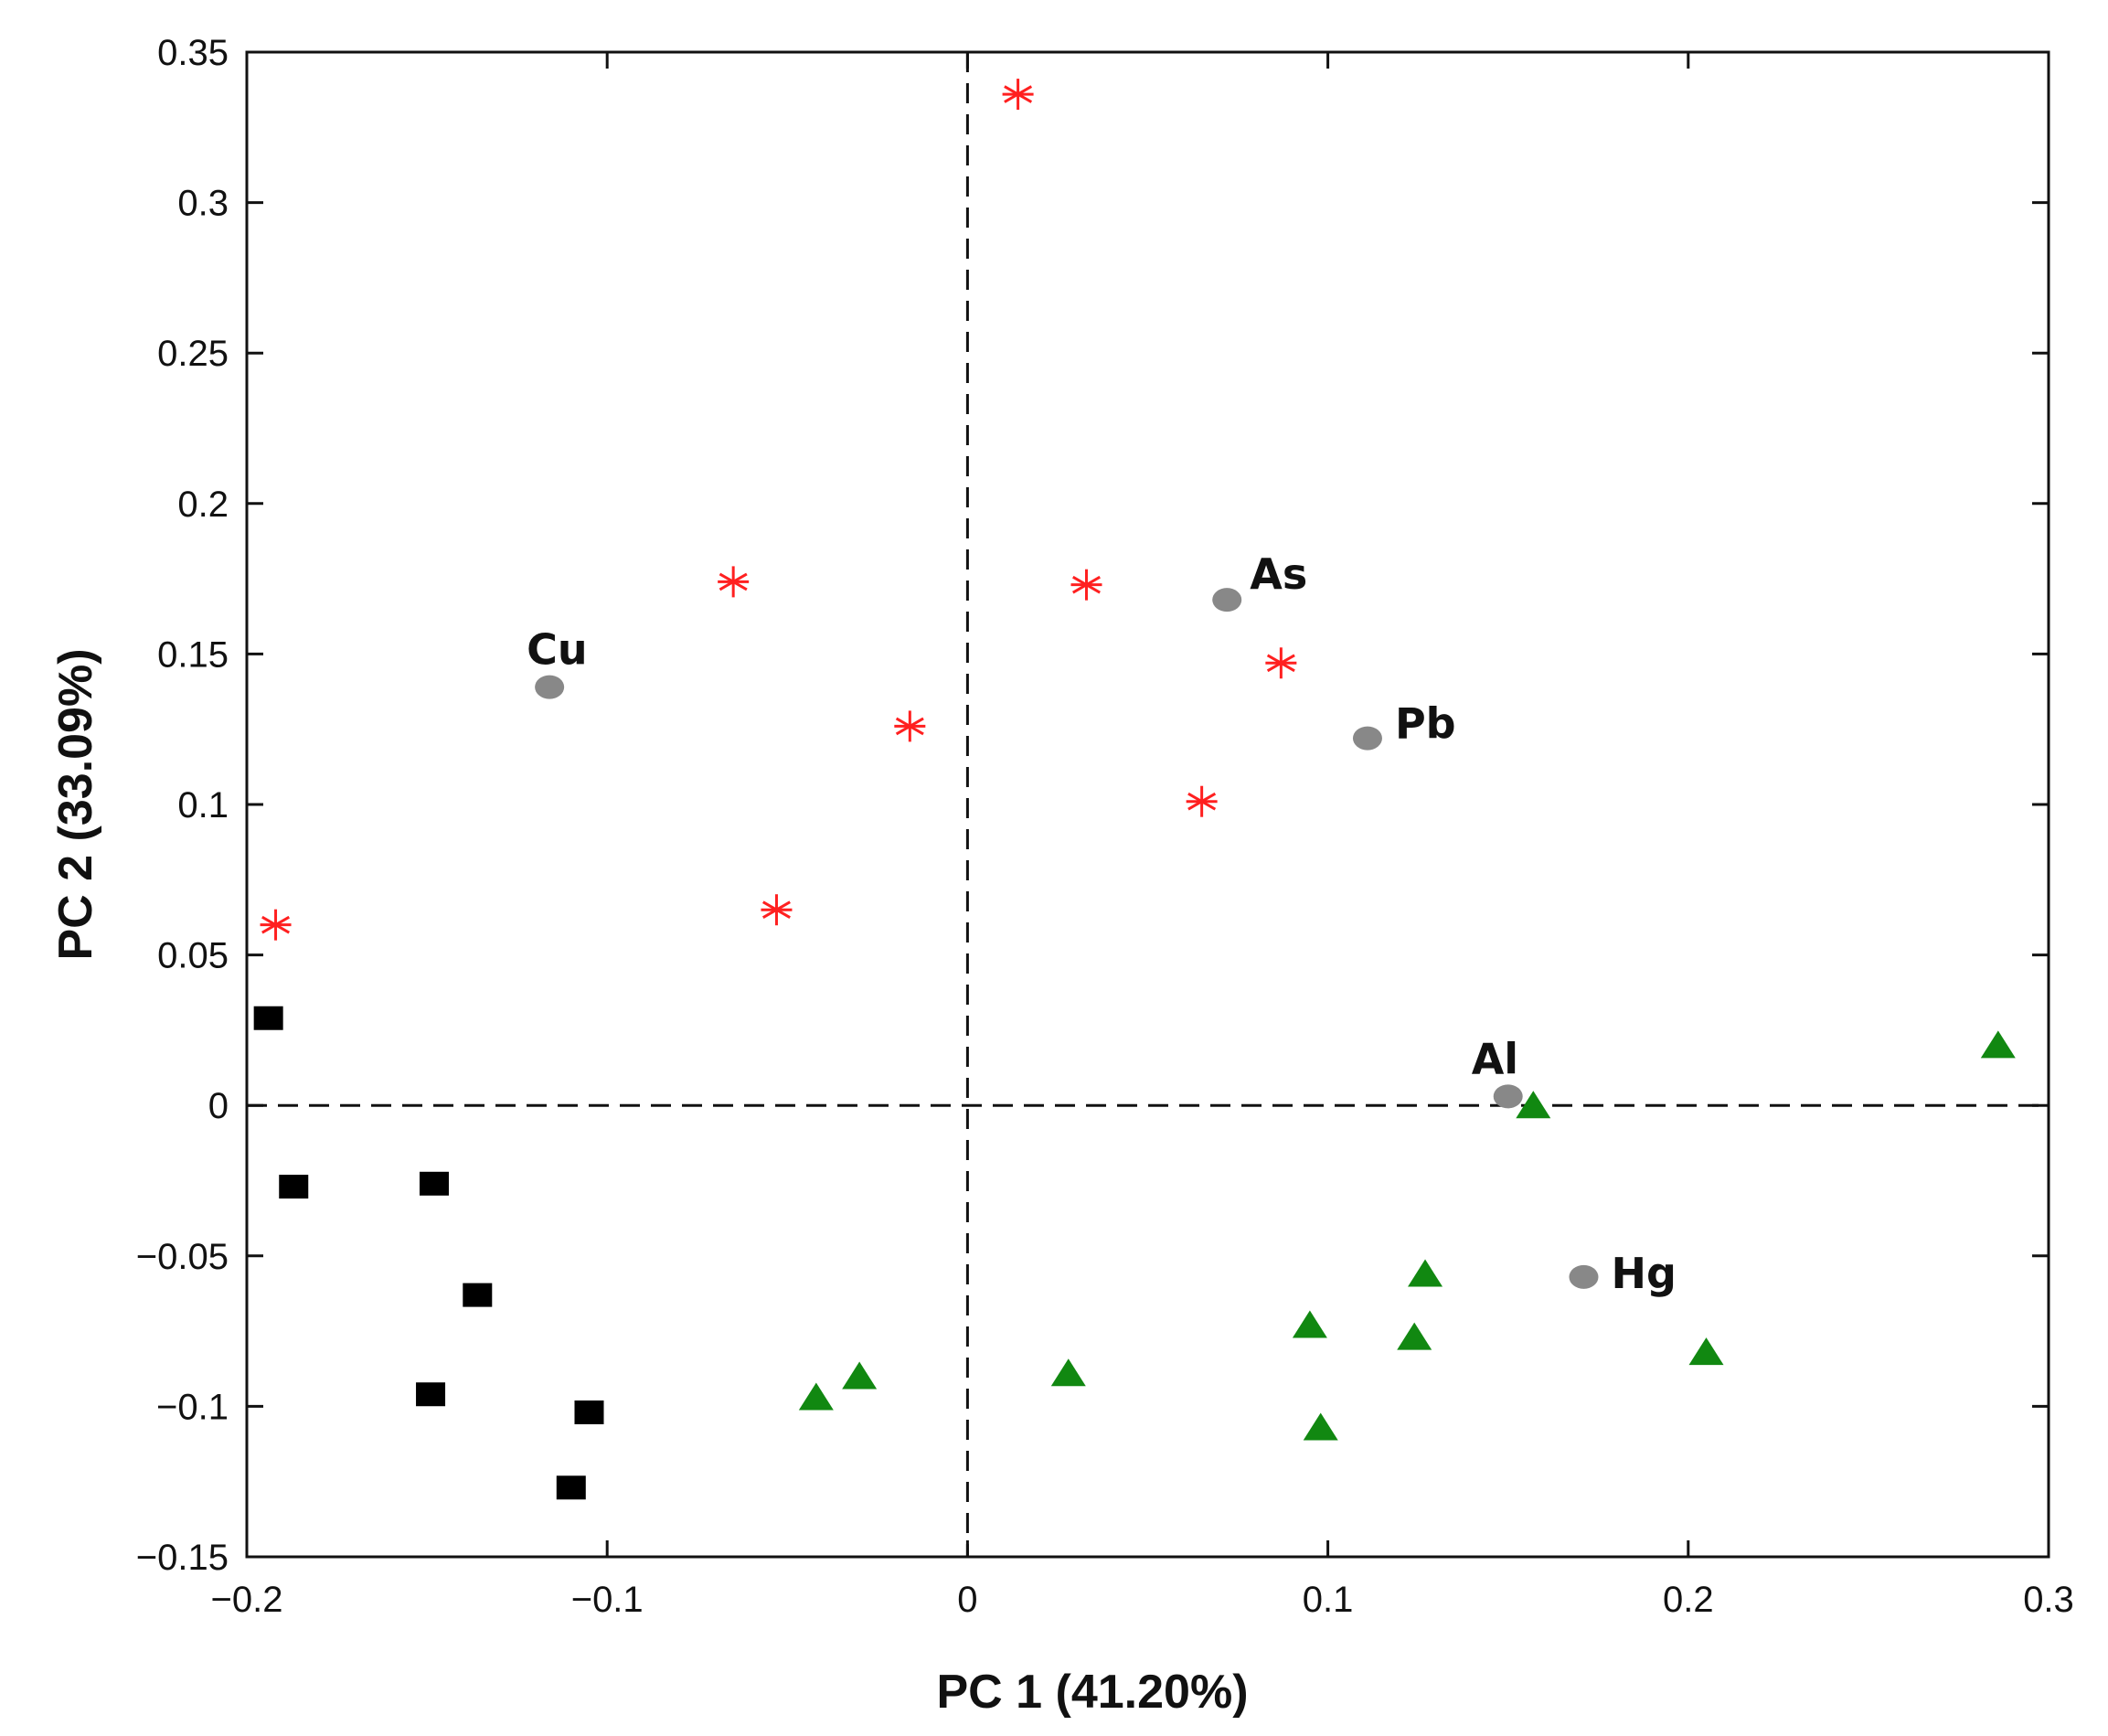  I want to click on variable-marker-pb, so click(1367, 738).